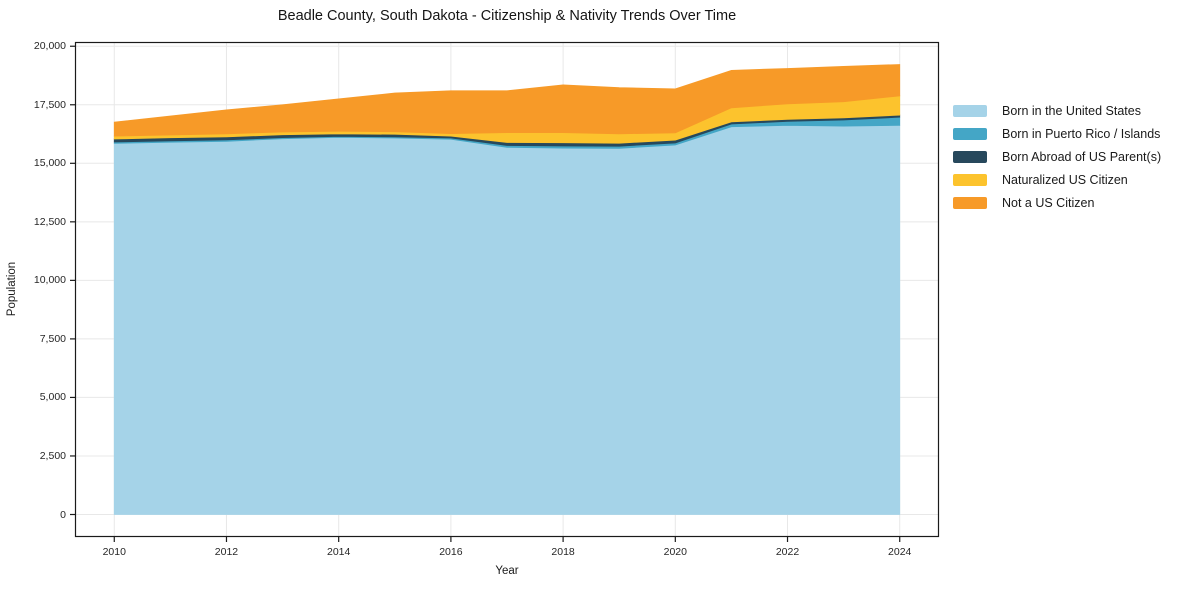  I want to click on y-tick-label: 7,500, so click(52, 338).